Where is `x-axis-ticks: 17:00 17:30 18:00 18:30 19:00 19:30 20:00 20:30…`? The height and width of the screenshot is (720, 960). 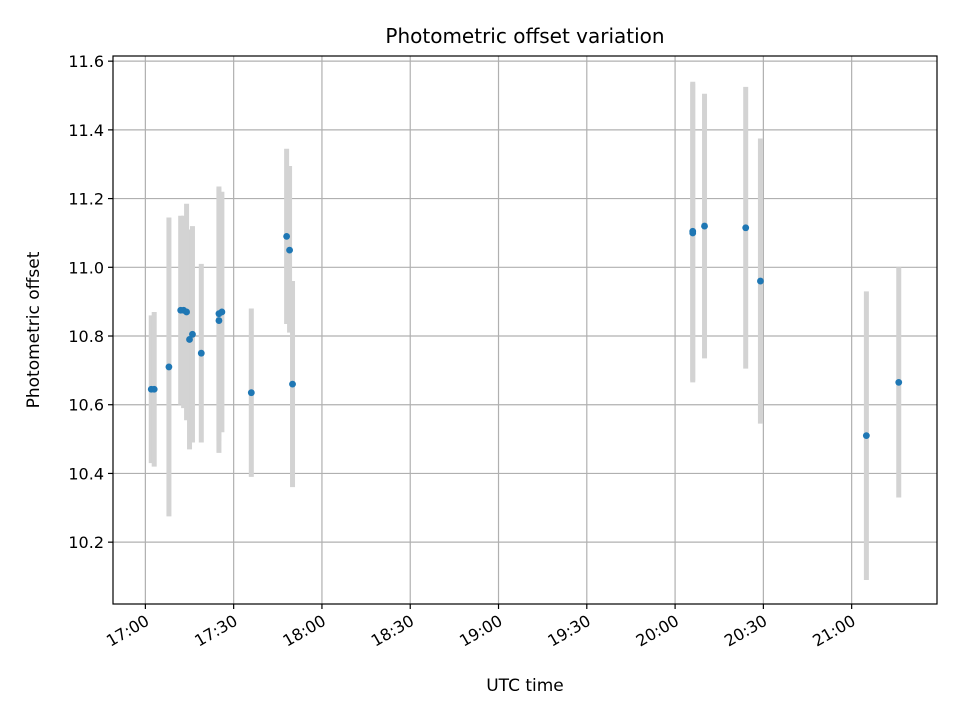 x-axis-ticks: 17:00 17:30 18:00 18:30 19:00 19:30 20:00 20:30… is located at coordinates (481, 627).